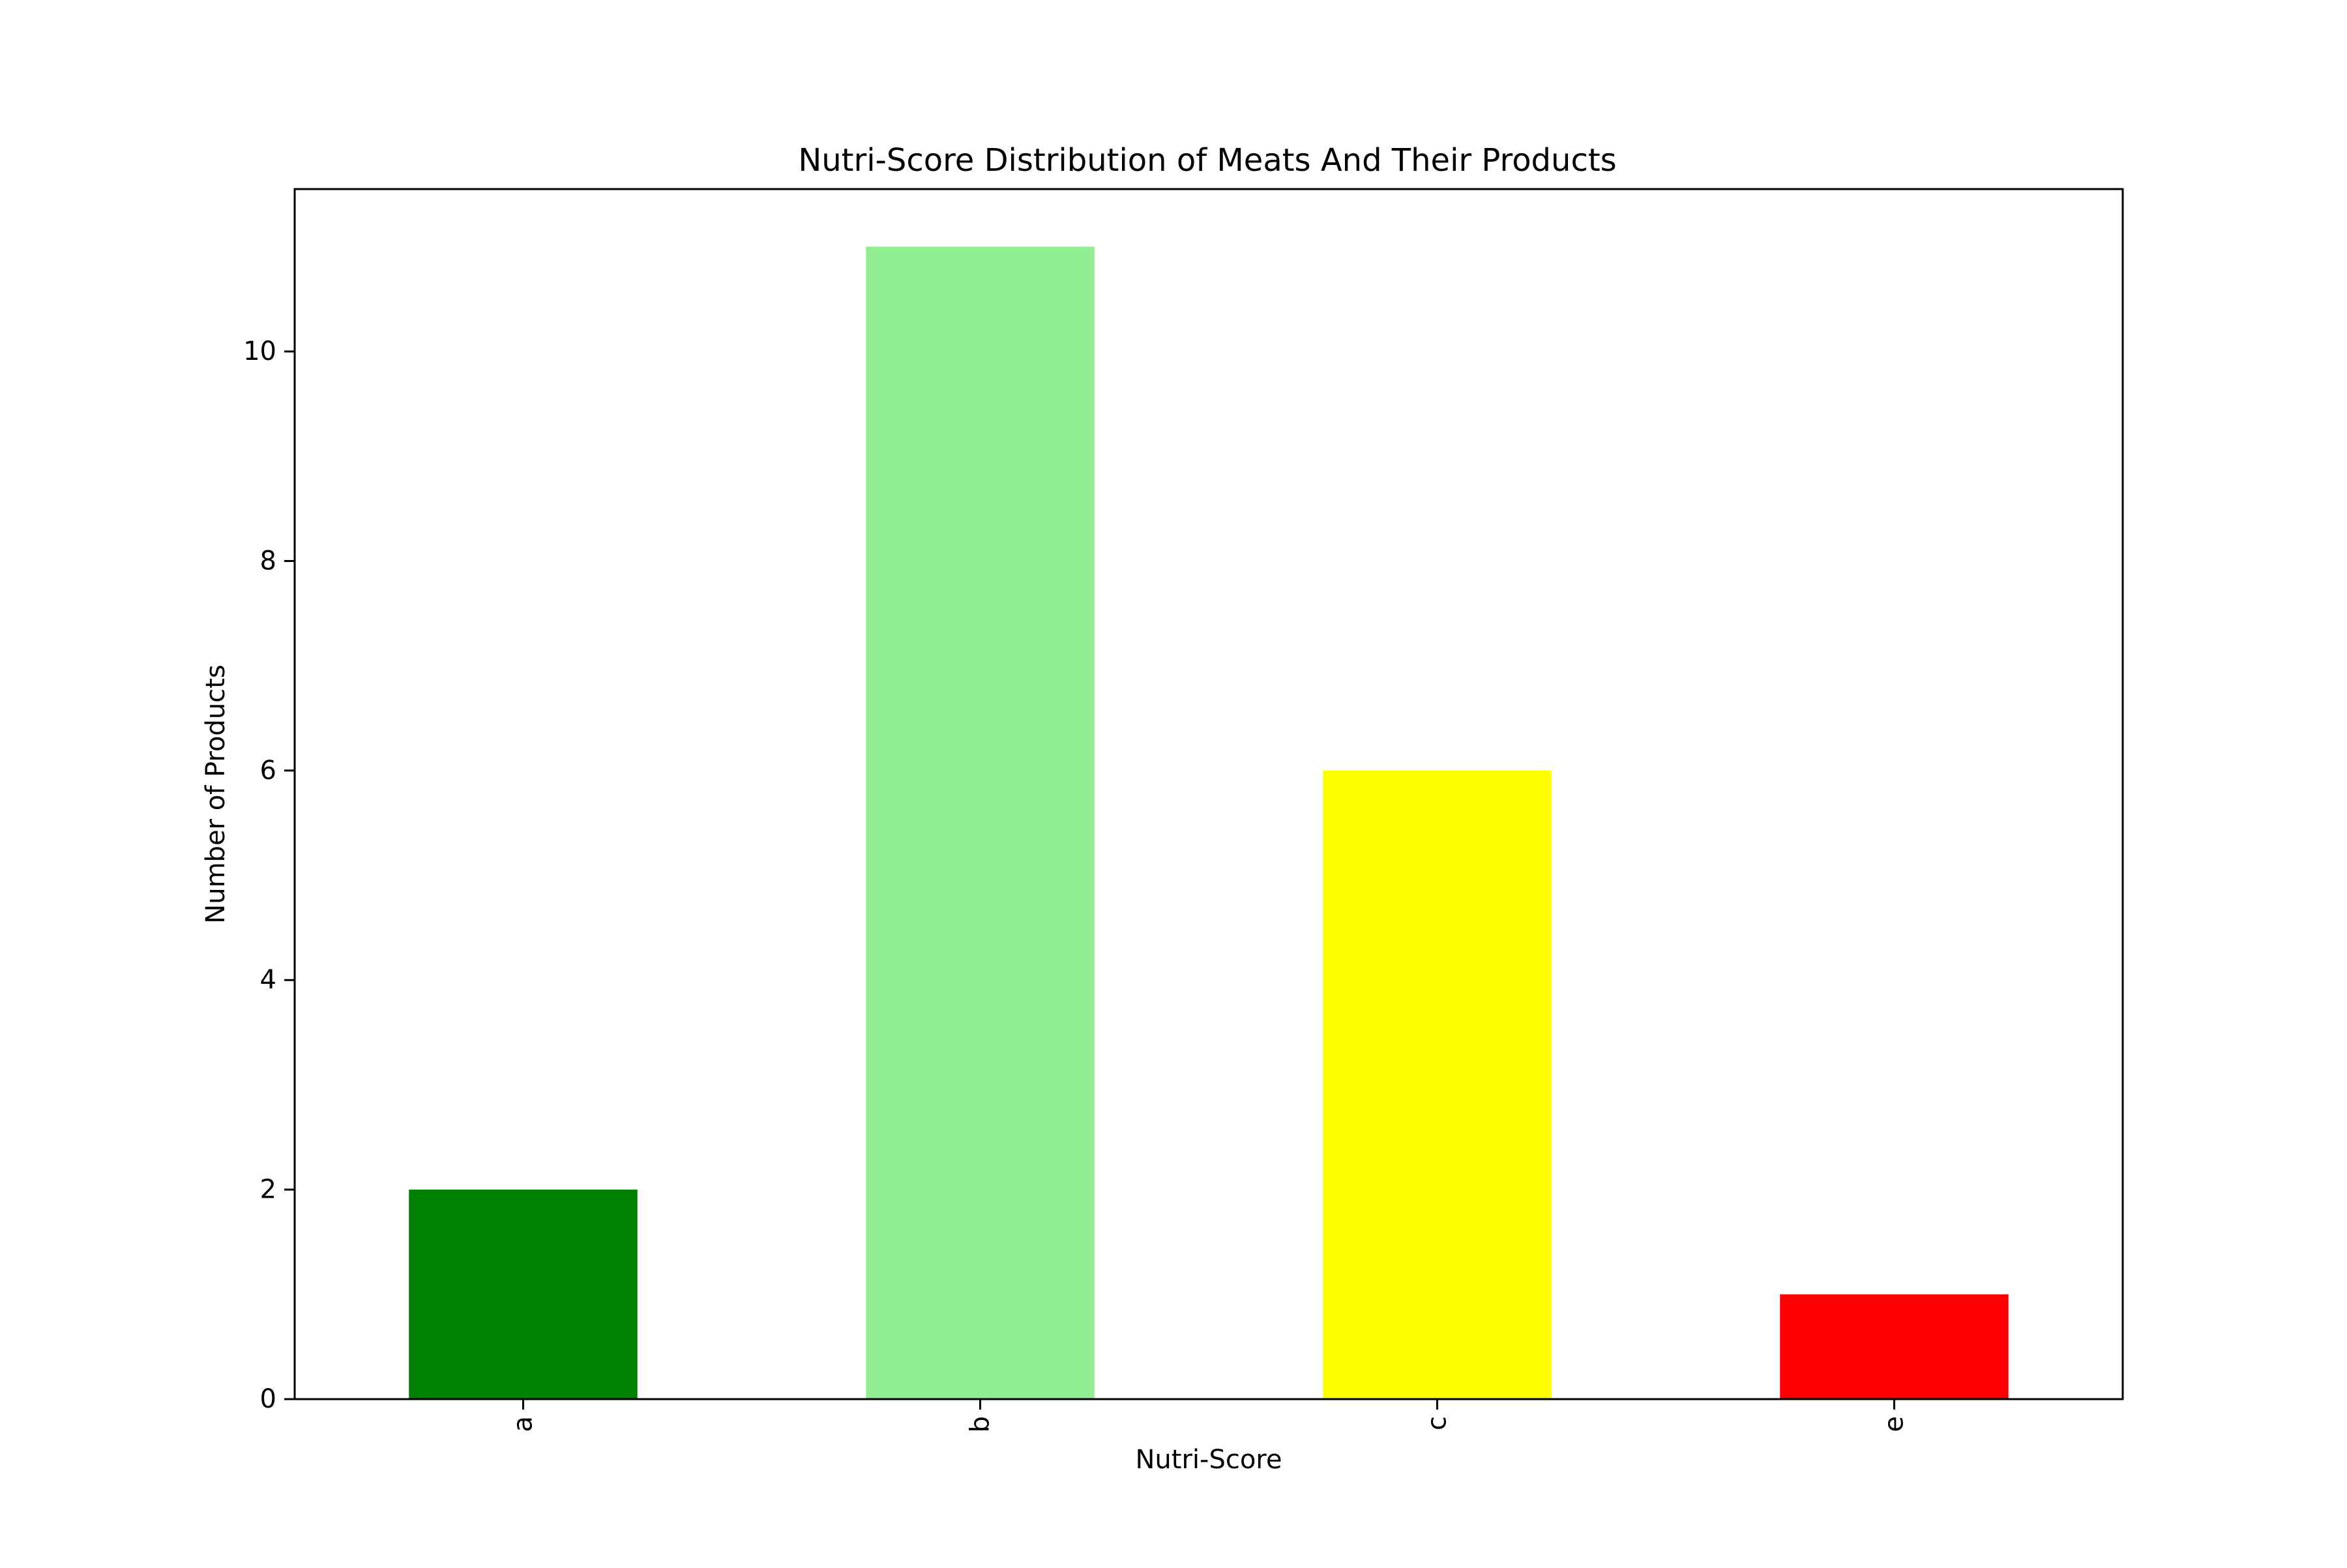  I want to click on x-tick-label-c: c, so click(1438, 1423).